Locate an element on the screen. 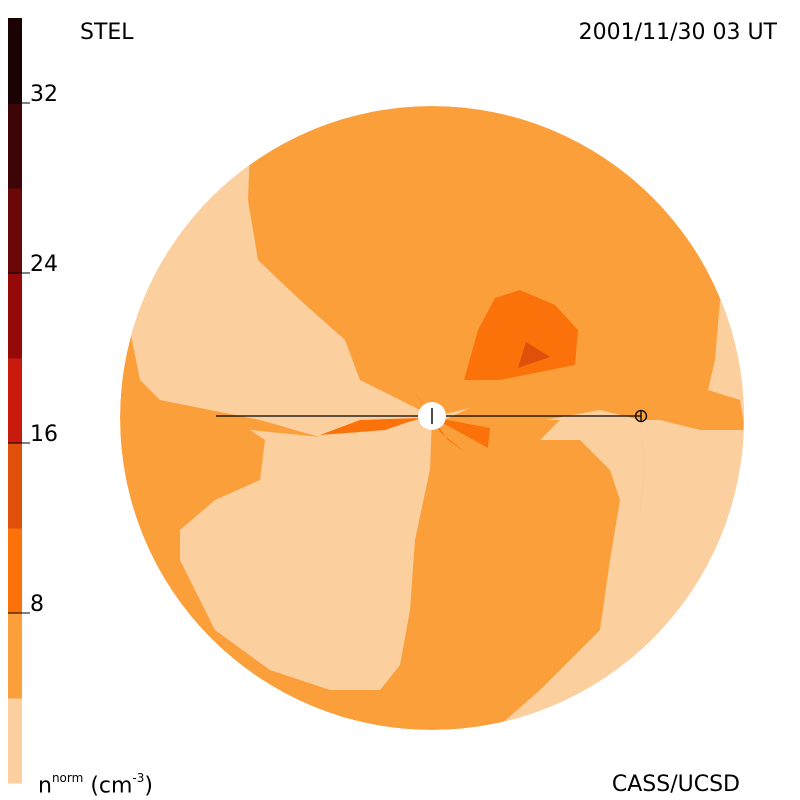  colorbar-tick-label: 16 is located at coordinates (44, 434).